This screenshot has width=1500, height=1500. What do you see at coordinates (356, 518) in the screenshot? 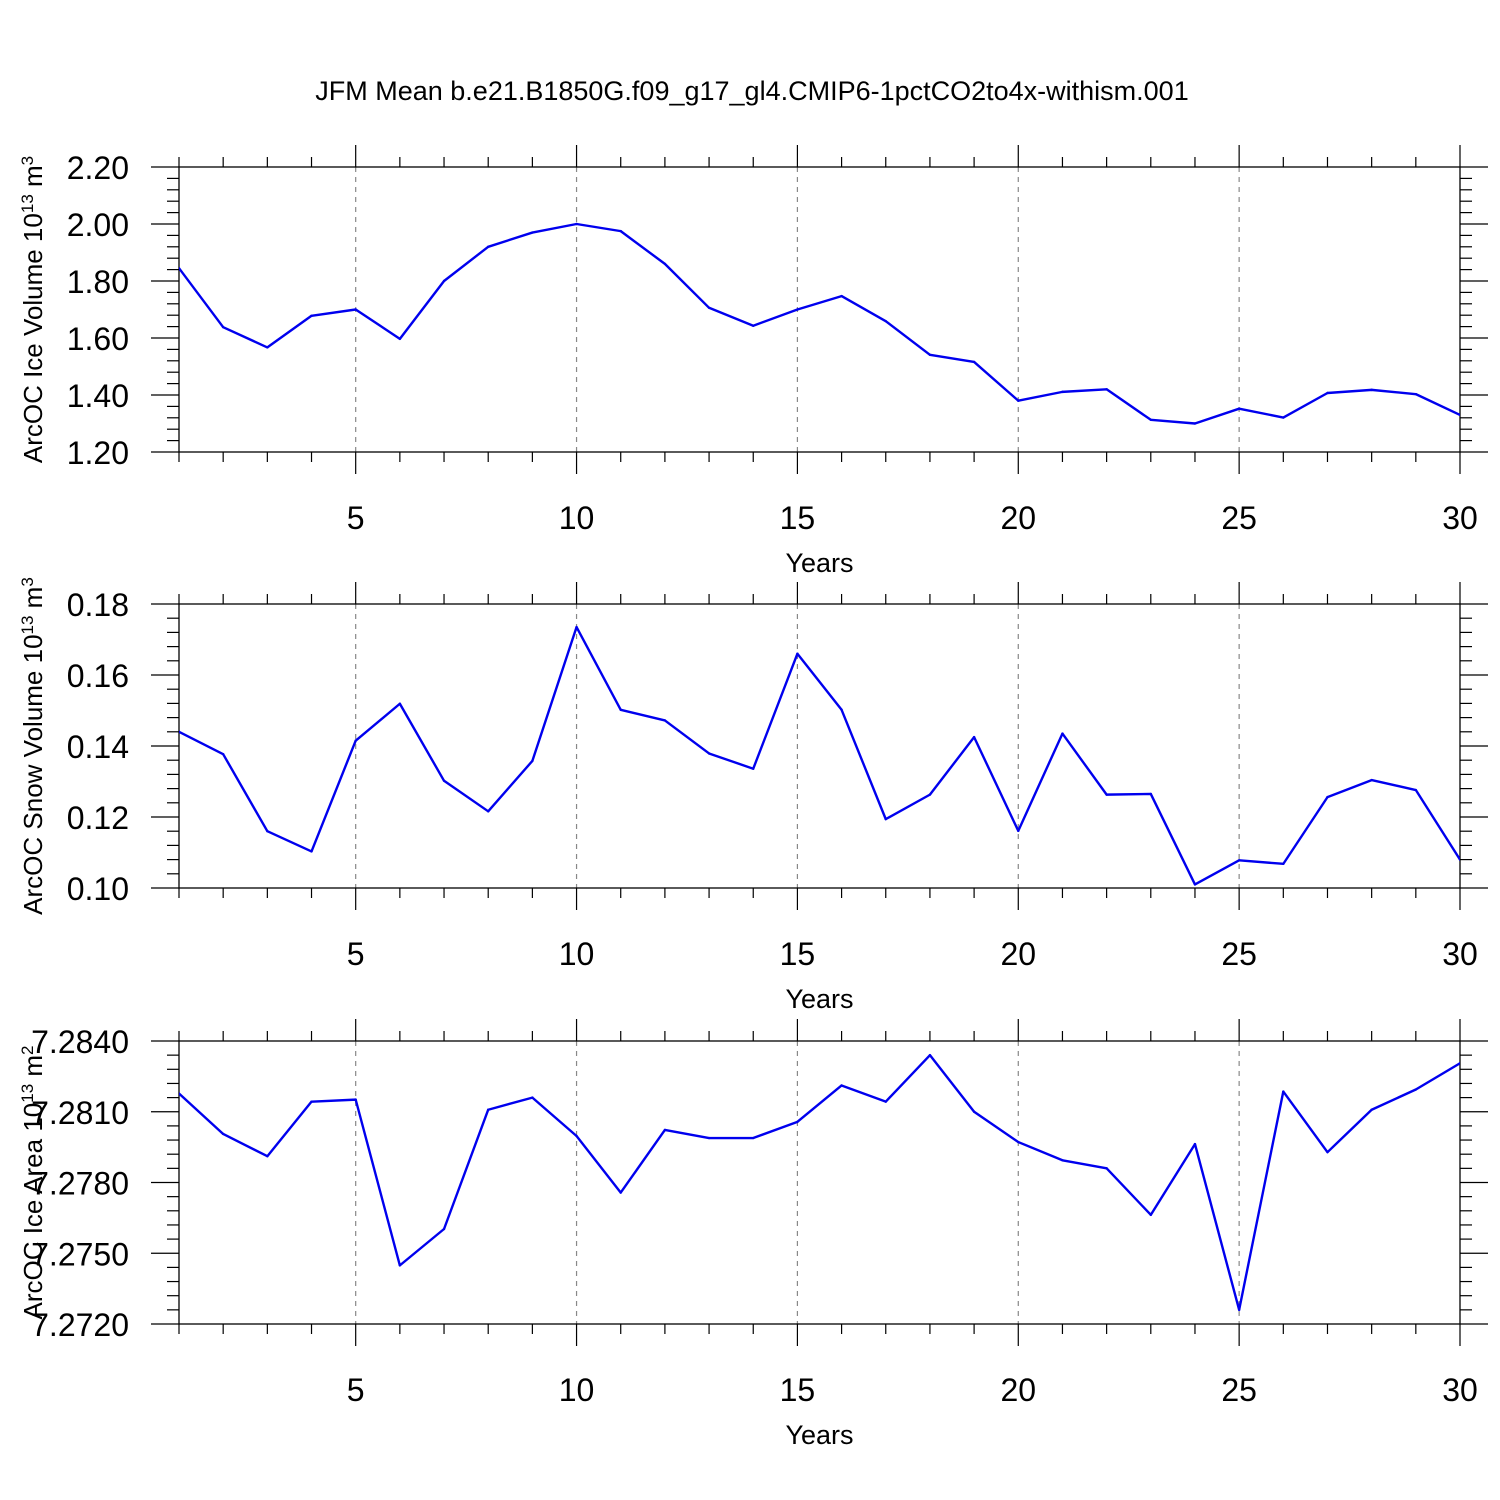
I see `x-tick-label: 5` at bounding box center [356, 518].